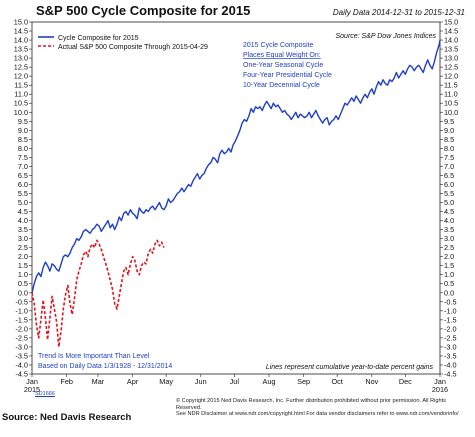 The image size is (475, 437). Describe the element at coordinates (398, 12) in the screenshot. I see `chart-date-range: Daily Data 2014-12-31 to 2015-12-31` at that location.